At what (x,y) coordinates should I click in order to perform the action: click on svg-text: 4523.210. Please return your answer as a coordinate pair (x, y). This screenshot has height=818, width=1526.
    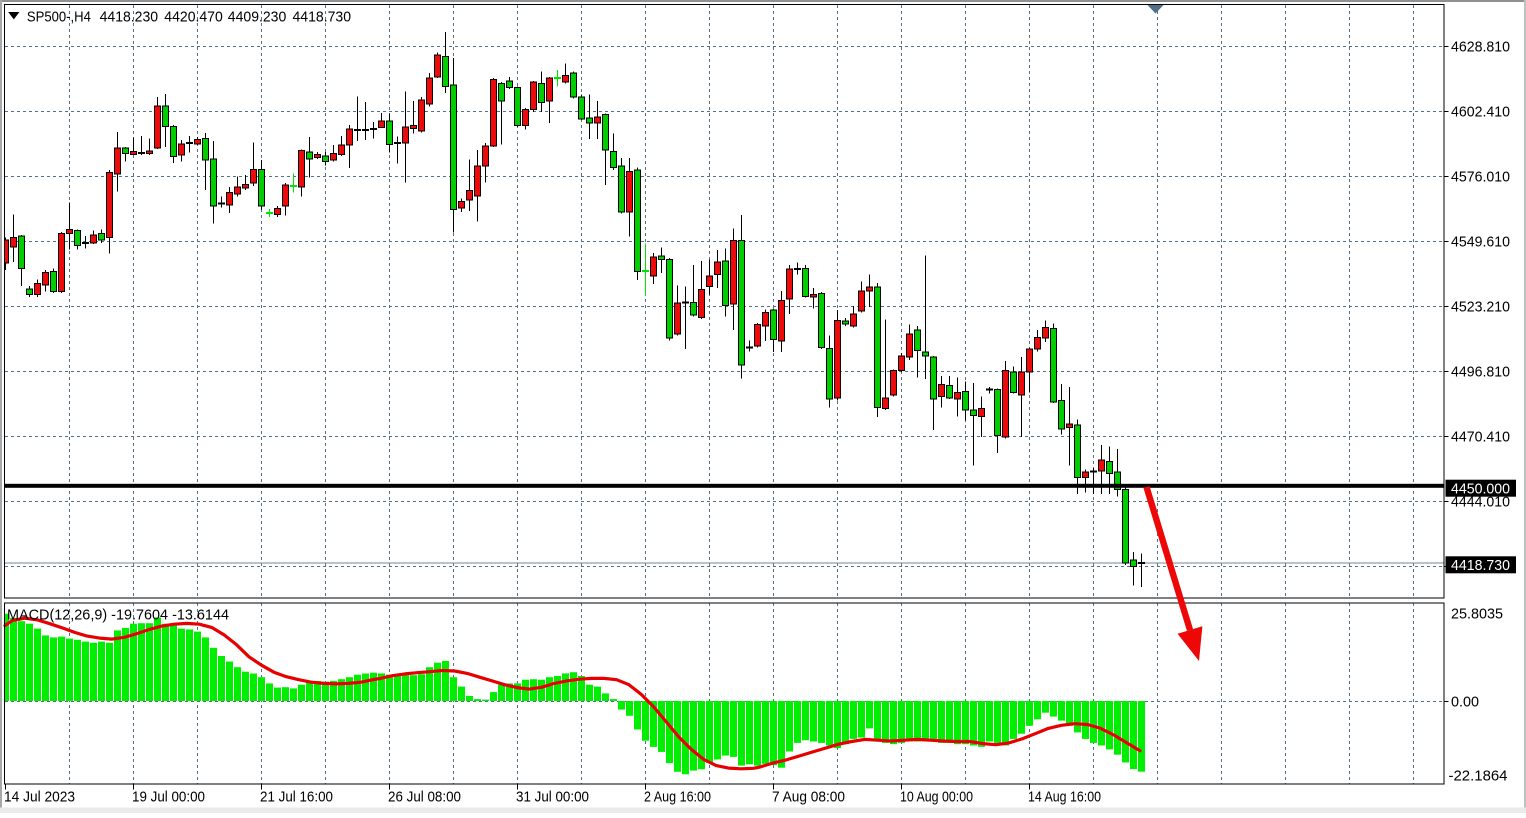
    Looking at the image, I should click on (1480, 307).